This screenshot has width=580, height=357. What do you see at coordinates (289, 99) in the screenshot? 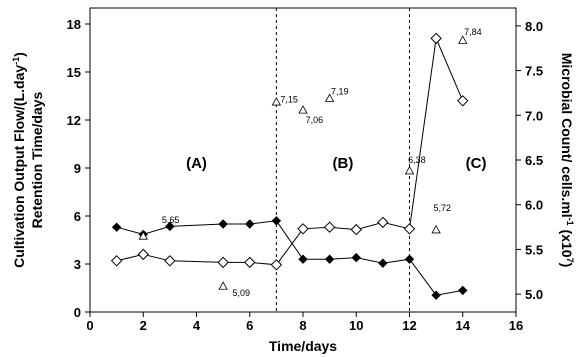
I see `data-label: 7,15` at bounding box center [289, 99].